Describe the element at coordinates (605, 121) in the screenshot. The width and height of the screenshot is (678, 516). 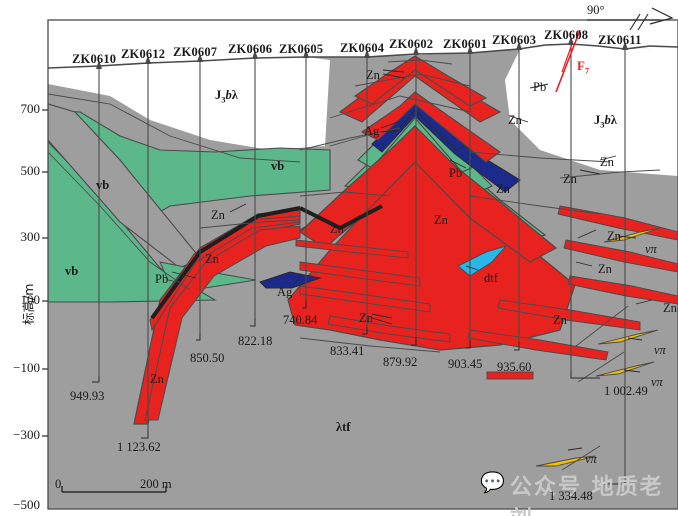
I see `unit-label-J3bl_right: J3bλ` at that location.